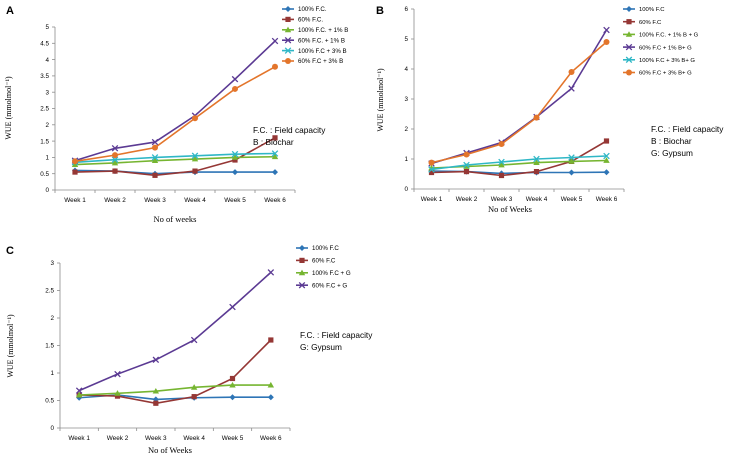 The height and width of the screenshot is (459, 742). What do you see at coordinates (665, 74) in the screenshot?
I see `legend-label: 60% F.C + 3% B+ G` at bounding box center [665, 74].